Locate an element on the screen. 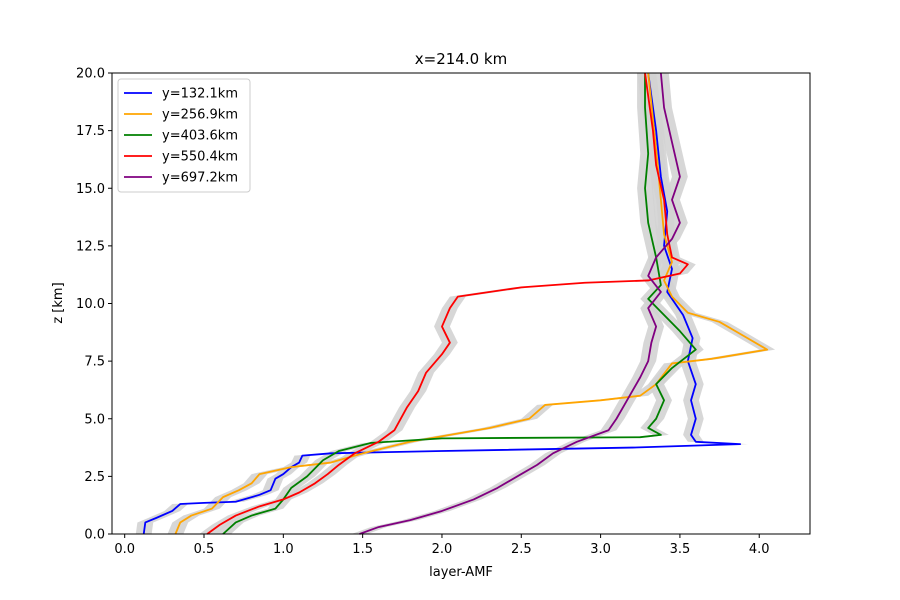 This screenshot has width=900, height=600. x-tick-label: 2.0 is located at coordinates (442, 549).